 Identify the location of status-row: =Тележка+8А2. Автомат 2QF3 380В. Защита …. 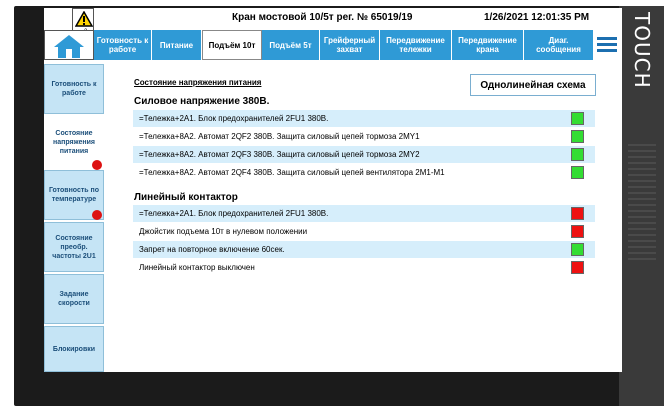
(364, 154).